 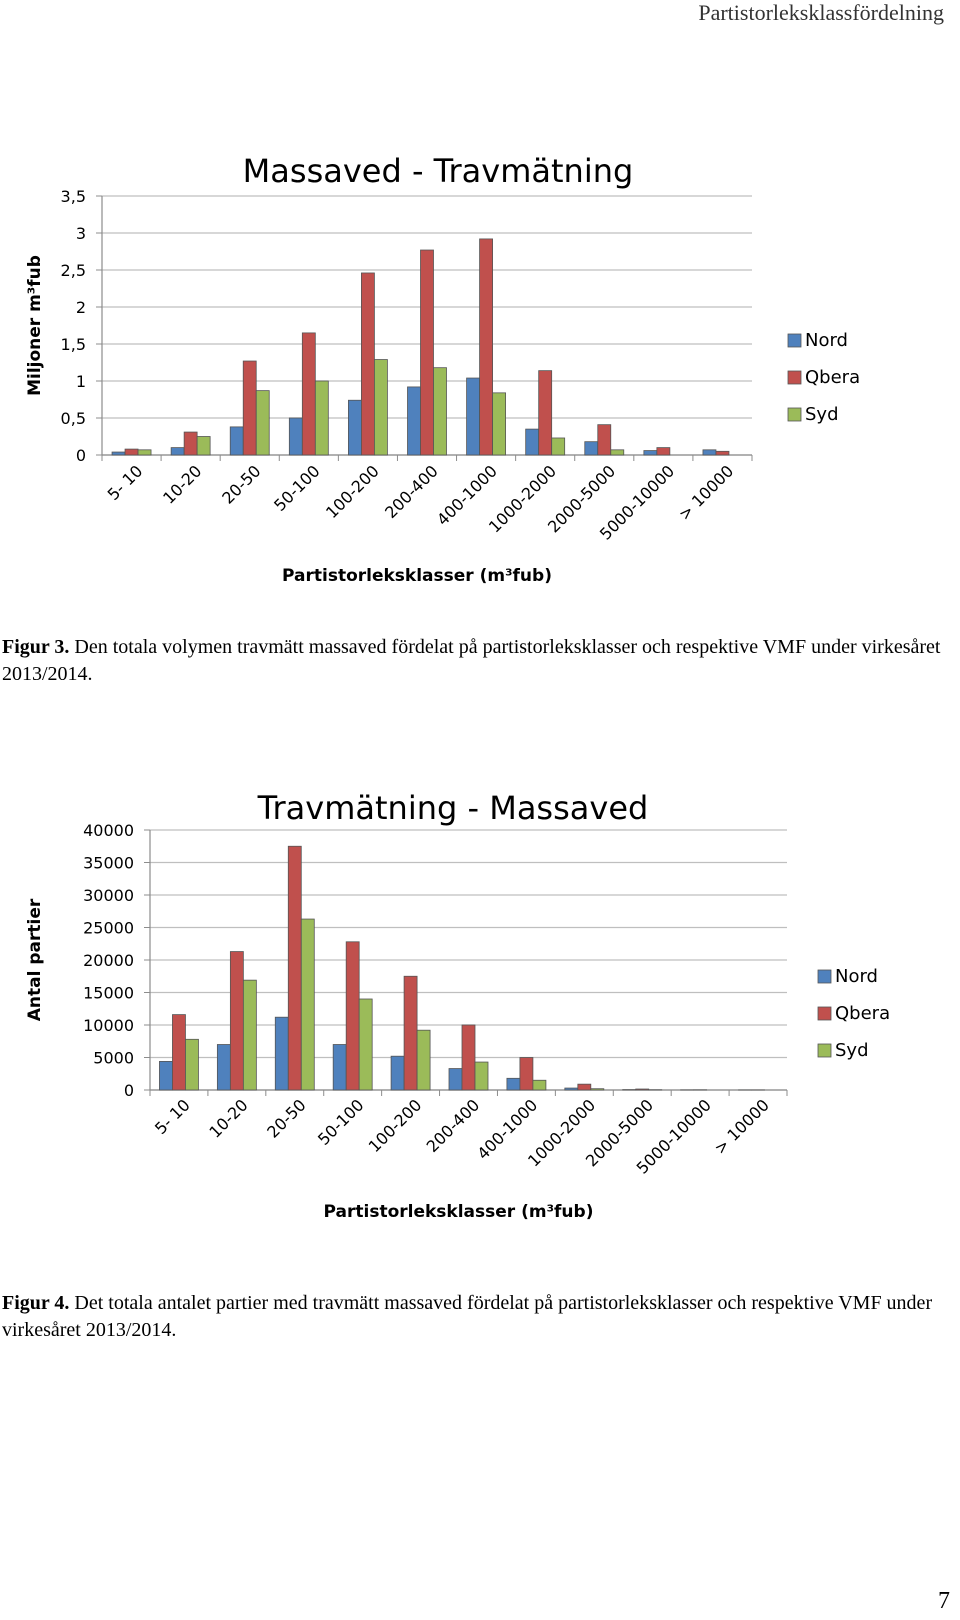 What do you see at coordinates (108, 863) in the screenshot?
I see `y-tick-label: 35000` at bounding box center [108, 863].